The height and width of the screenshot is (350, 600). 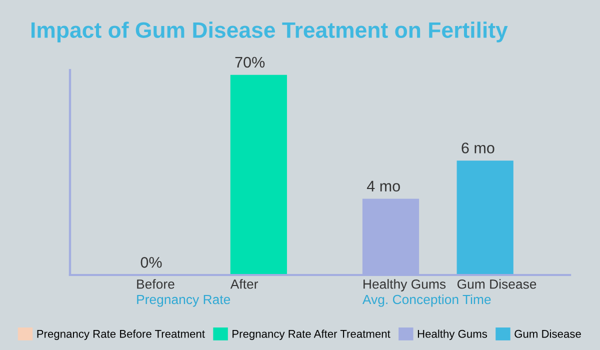 What do you see at coordinates (311, 335) in the screenshot?
I see `legend-label: Pregnancy Rate After Treatment` at bounding box center [311, 335].